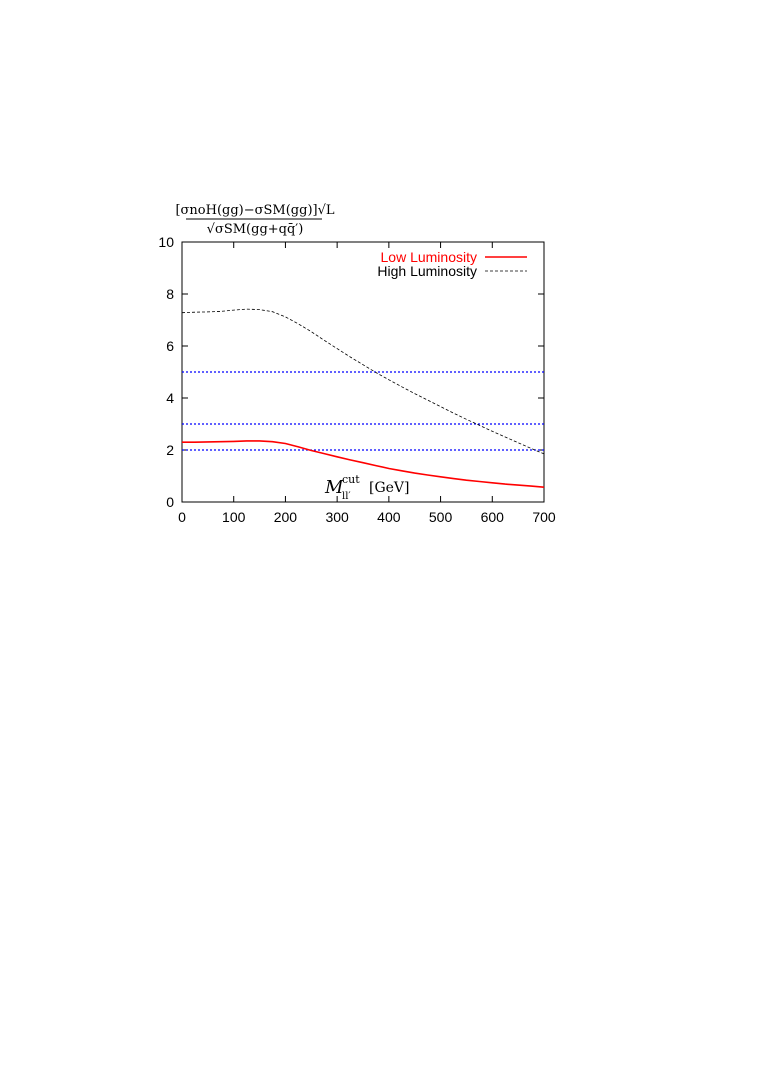 The width and height of the screenshot is (763, 1080). Describe the element at coordinates (170, 502) in the screenshot. I see `y-tick-label: 0` at that location.